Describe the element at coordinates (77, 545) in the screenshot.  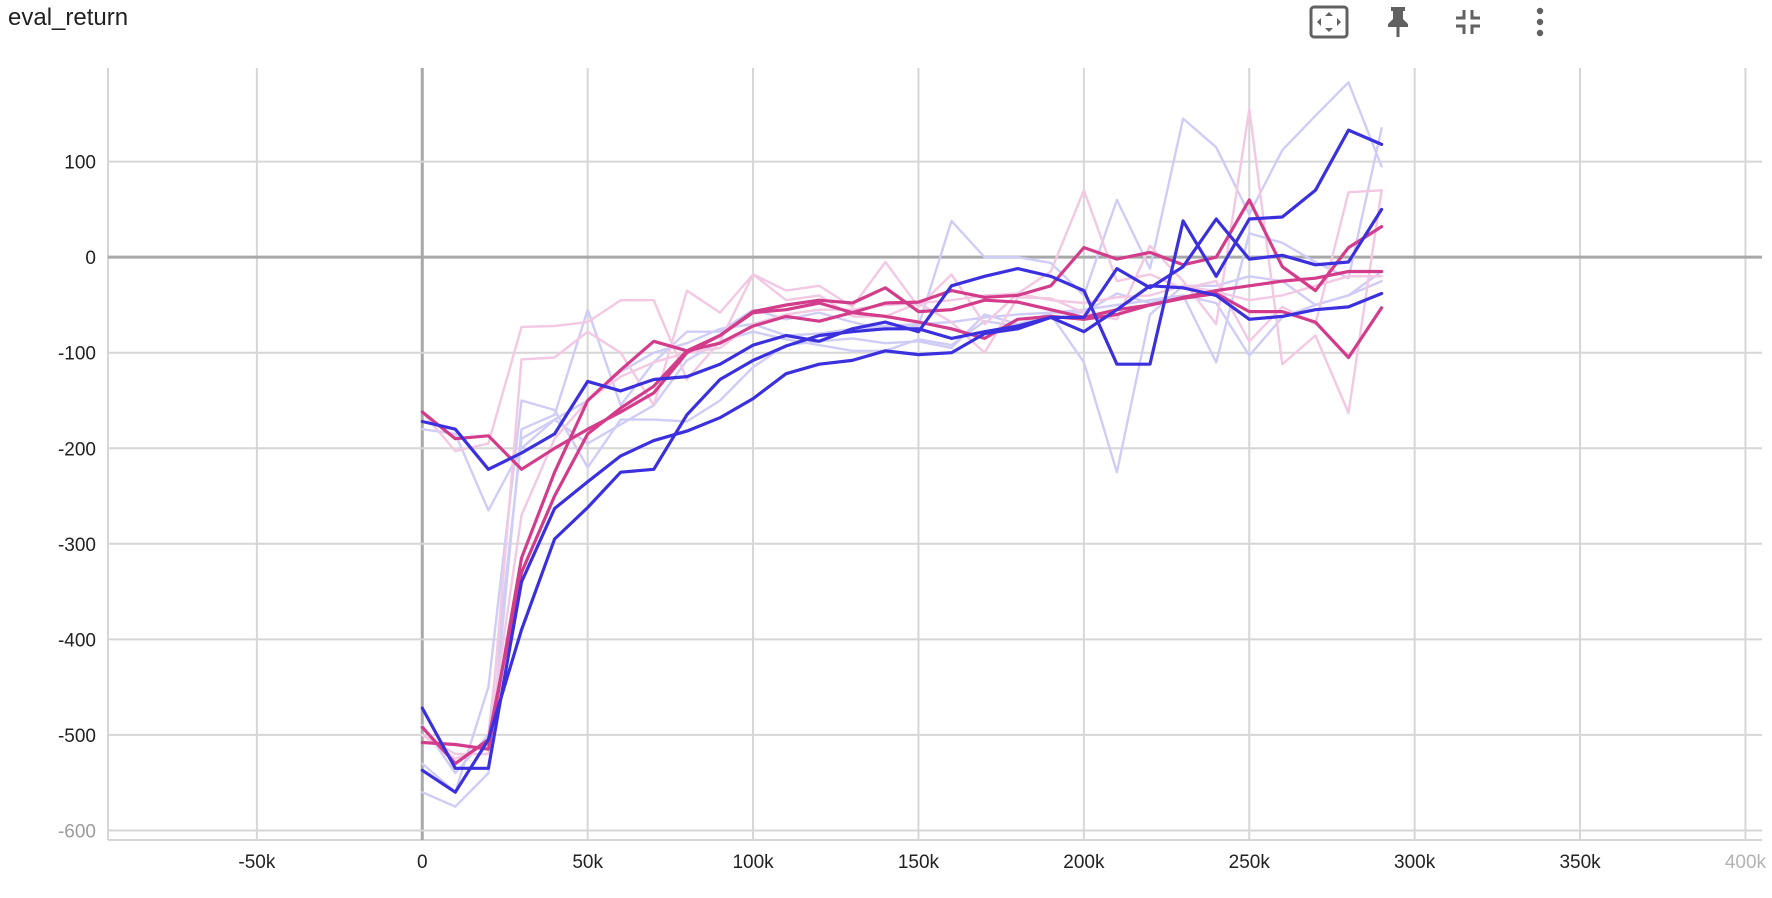
I see `y-tick-label: -300` at that location.